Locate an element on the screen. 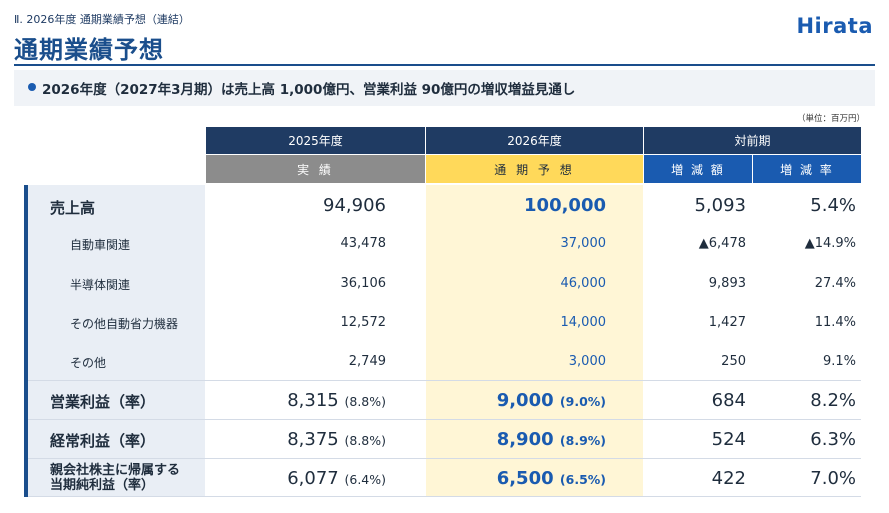 The width and height of the screenshot is (889, 513). actual-ratio: (6.4%) is located at coordinates (365, 479).